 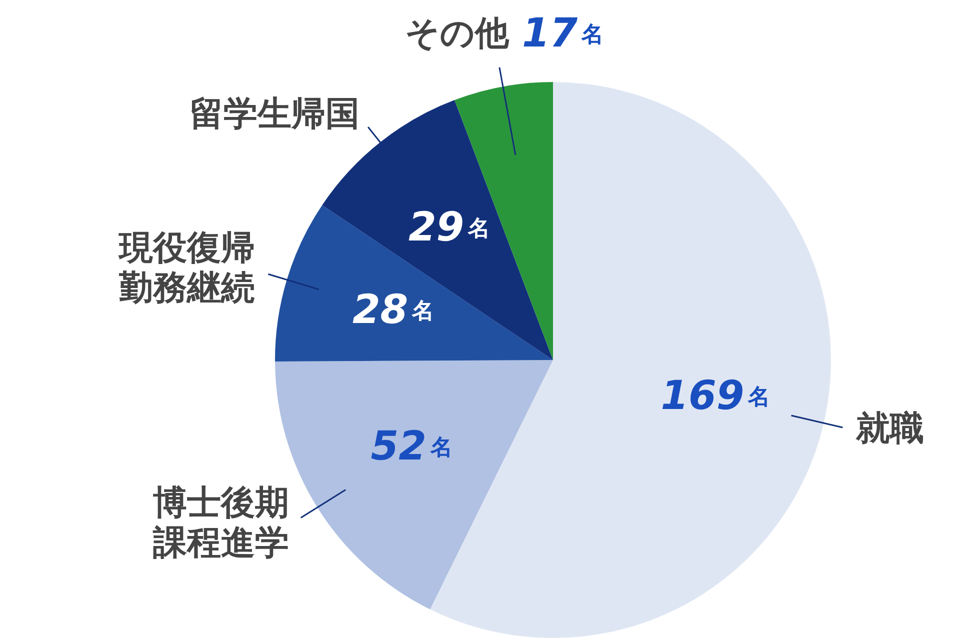 What do you see at coordinates (274, 114) in the screenshot?
I see `slice-label: 留学生帰国` at bounding box center [274, 114].